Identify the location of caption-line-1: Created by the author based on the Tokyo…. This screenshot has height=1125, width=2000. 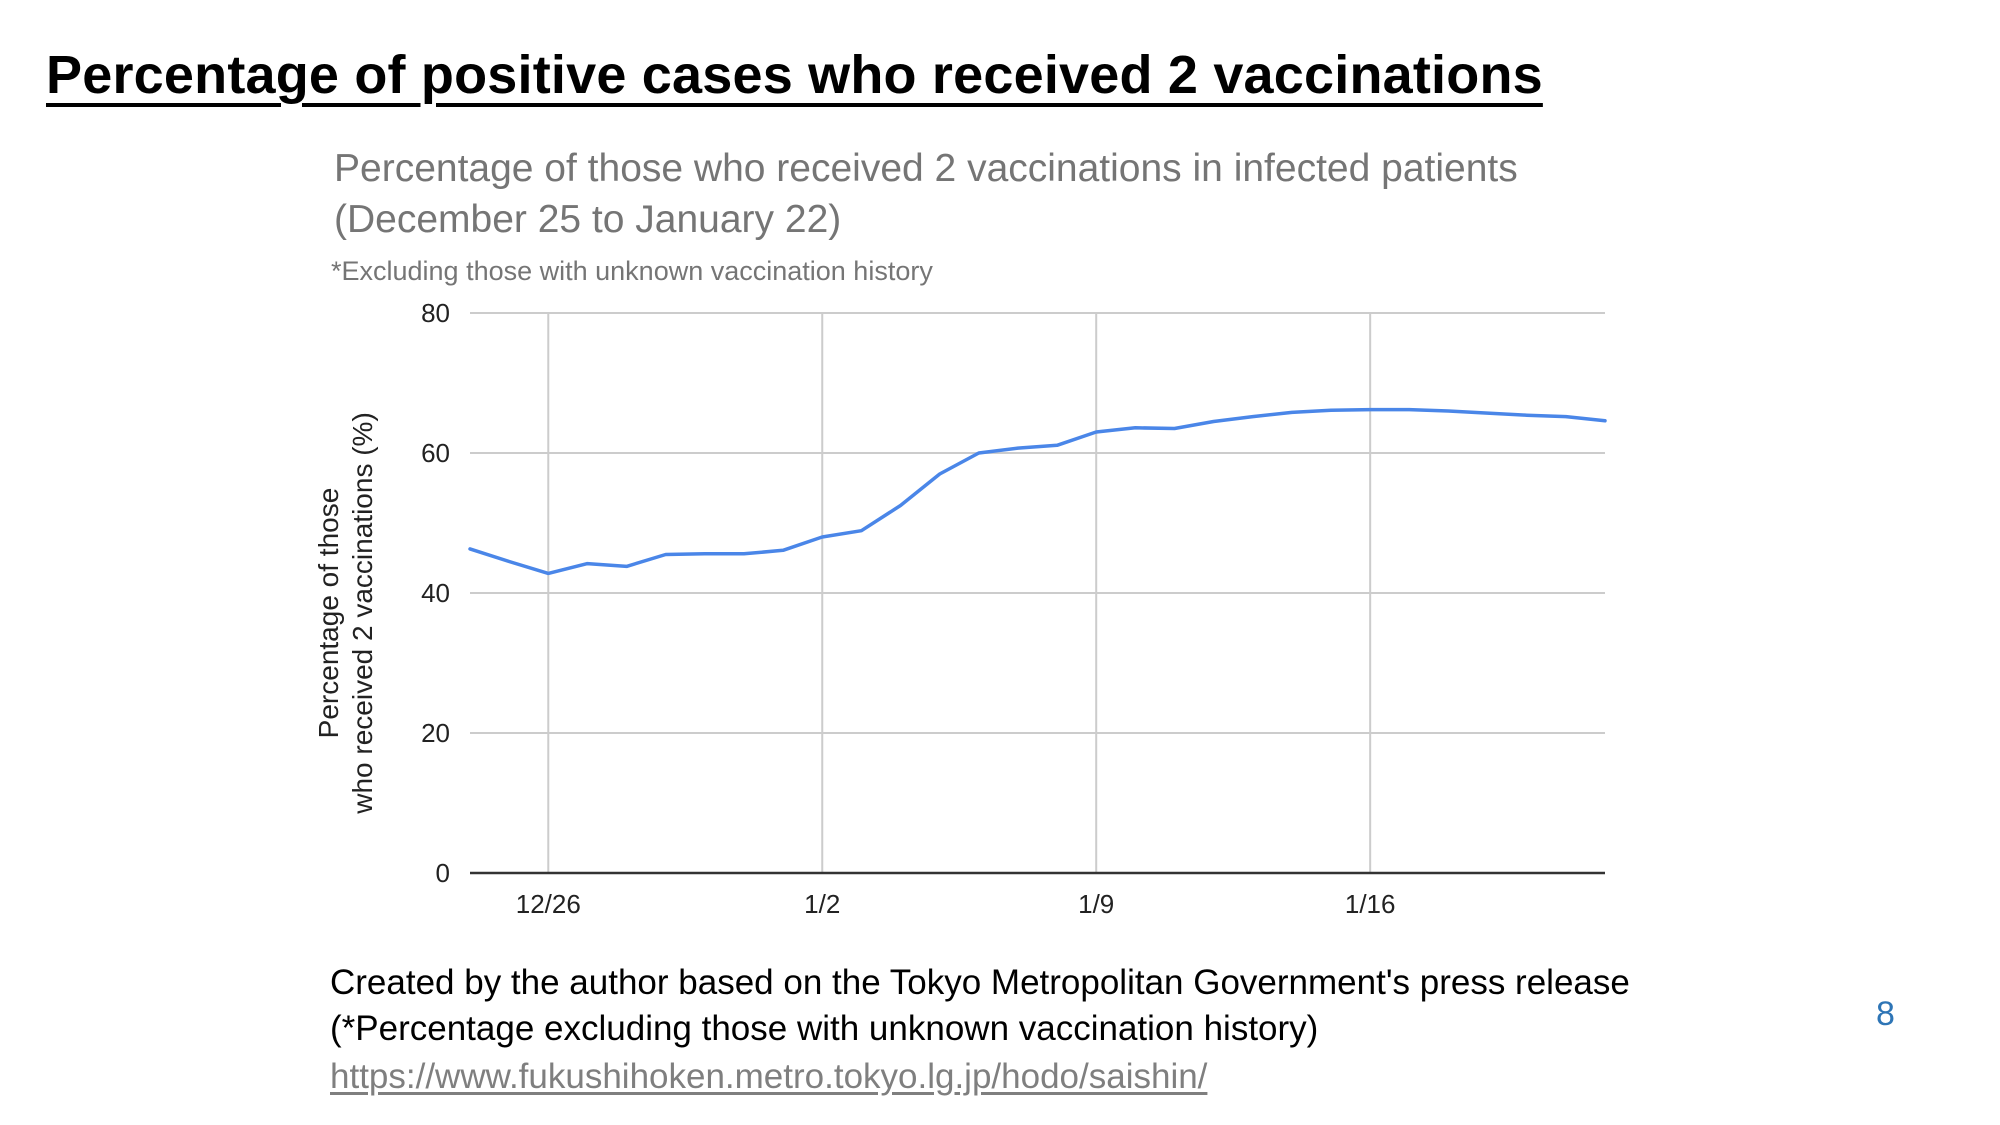
(980, 982).